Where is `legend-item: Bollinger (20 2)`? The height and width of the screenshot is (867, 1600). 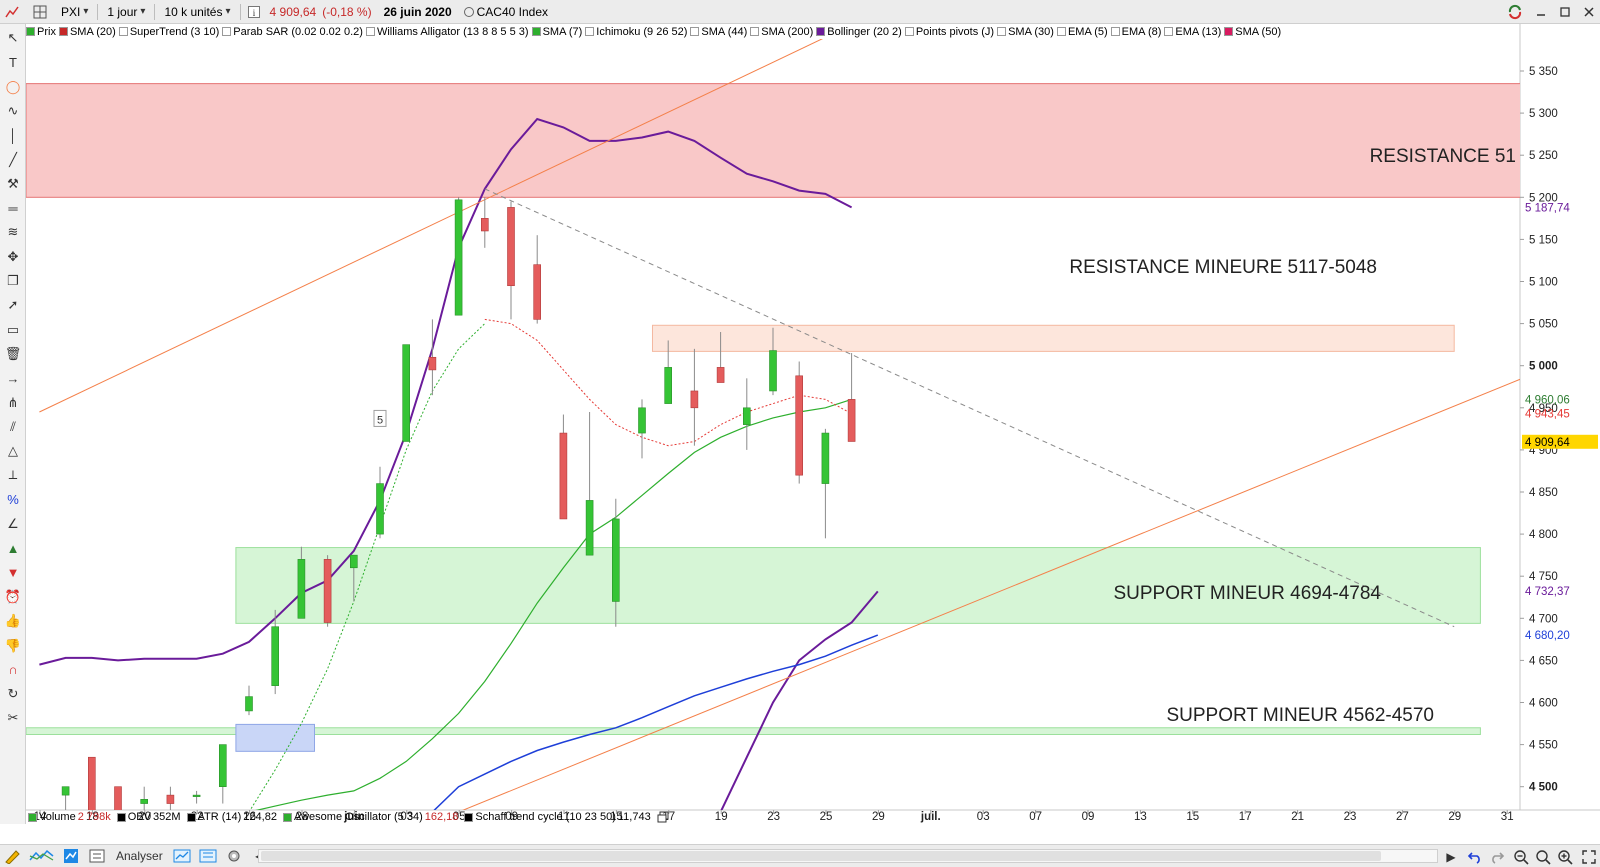
legend-item: Bollinger (20 2) is located at coordinates (859, 32).